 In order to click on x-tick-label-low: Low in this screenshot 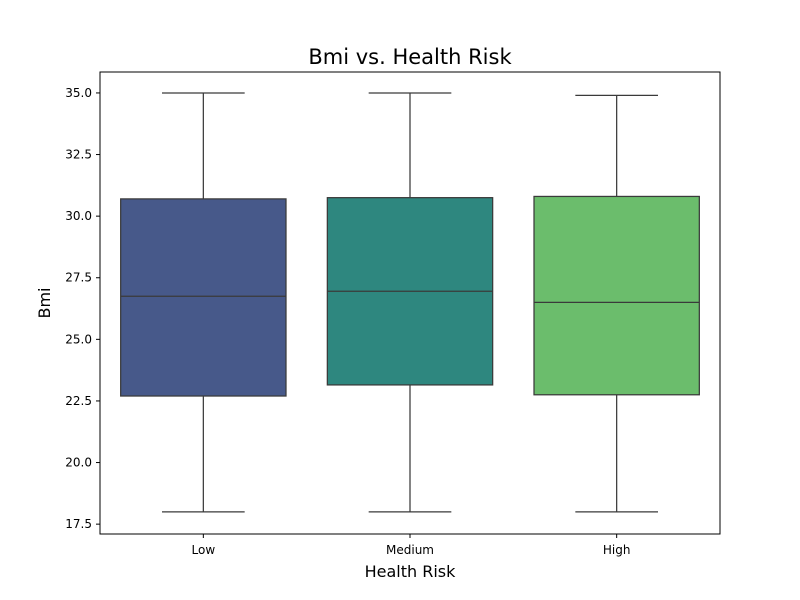, I will do `click(204, 550)`.